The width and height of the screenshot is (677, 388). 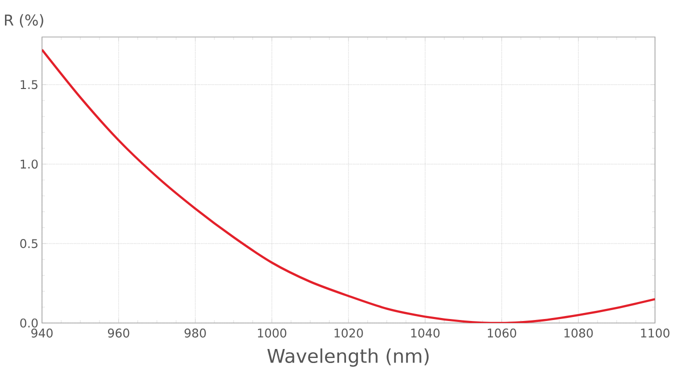 What do you see at coordinates (29, 85) in the screenshot?
I see `y-tick-label: 1.5` at bounding box center [29, 85].